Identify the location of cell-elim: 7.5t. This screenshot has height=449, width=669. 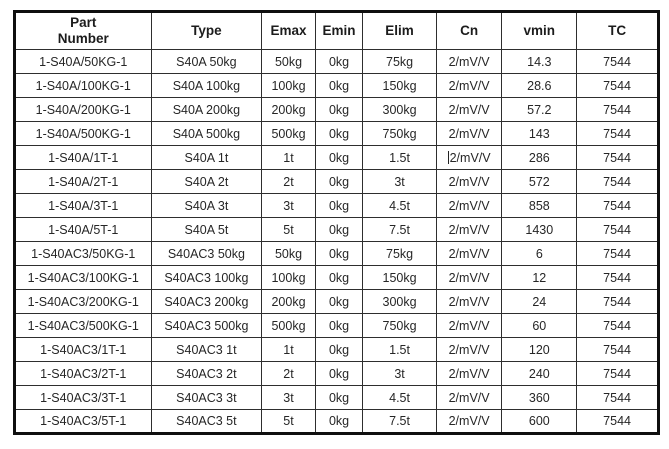
(399, 229).